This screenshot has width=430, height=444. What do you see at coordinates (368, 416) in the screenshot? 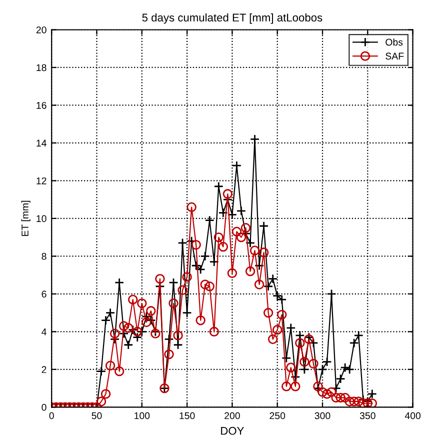
I see `x-tick-label: 350` at bounding box center [368, 416].